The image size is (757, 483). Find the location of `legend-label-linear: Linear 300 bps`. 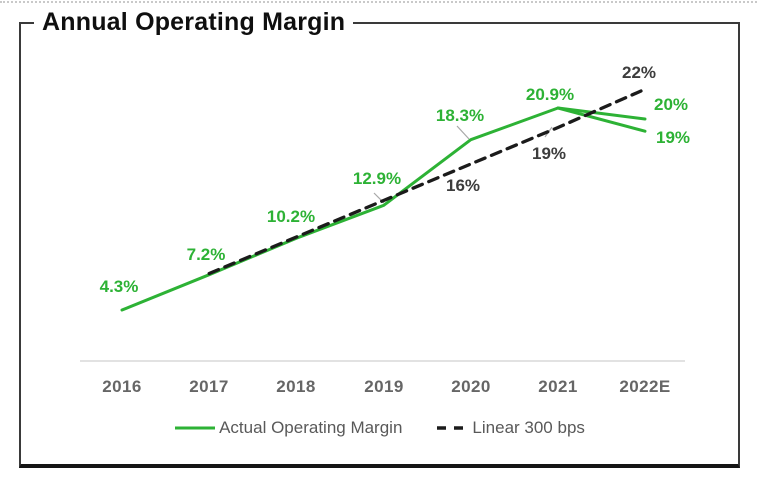

legend-label-linear: Linear 300 bps is located at coordinates (528, 427).